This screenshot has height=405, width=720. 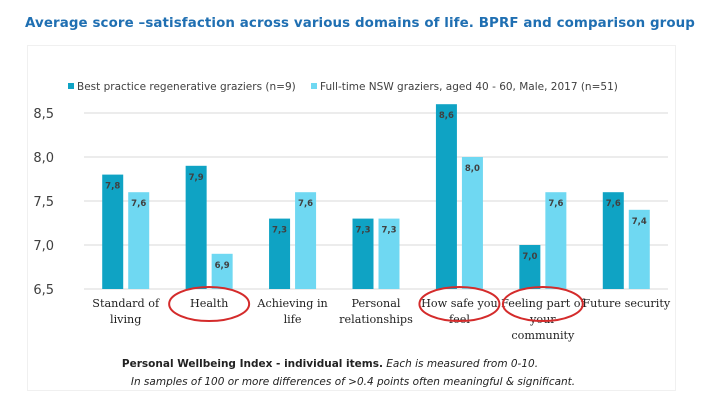 What do you see at coordinates (138, 204) in the screenshot?
I see `data-label-s2-c1: 7,6` at bounding box center [138, 204].